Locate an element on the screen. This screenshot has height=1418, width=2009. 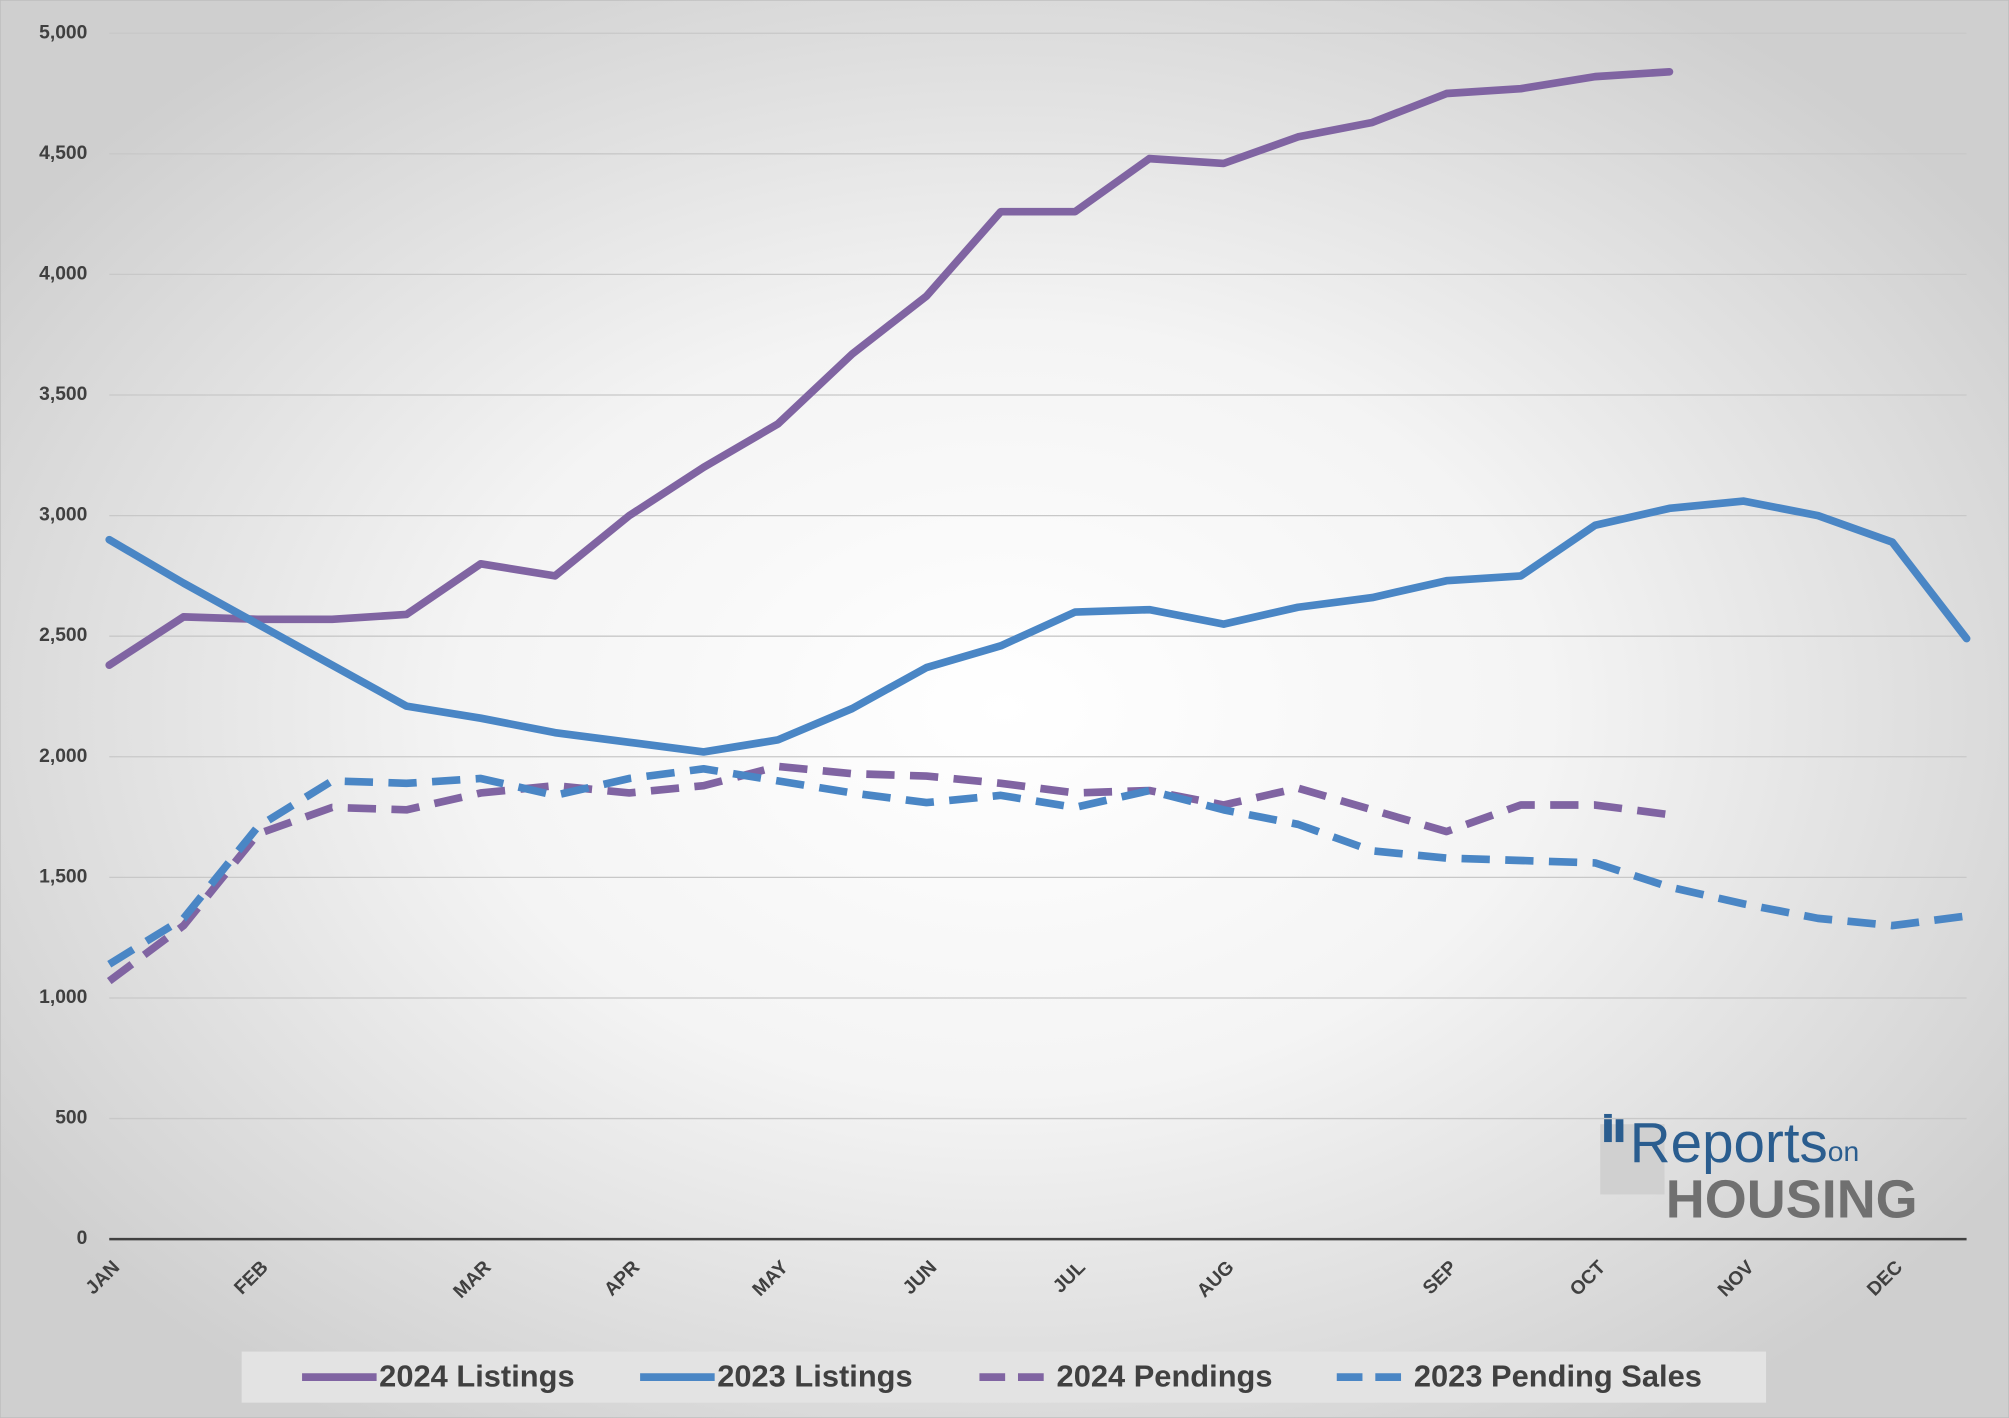
legend-label: 2023 Pending Sales is located at coordinates (1558, 1376).